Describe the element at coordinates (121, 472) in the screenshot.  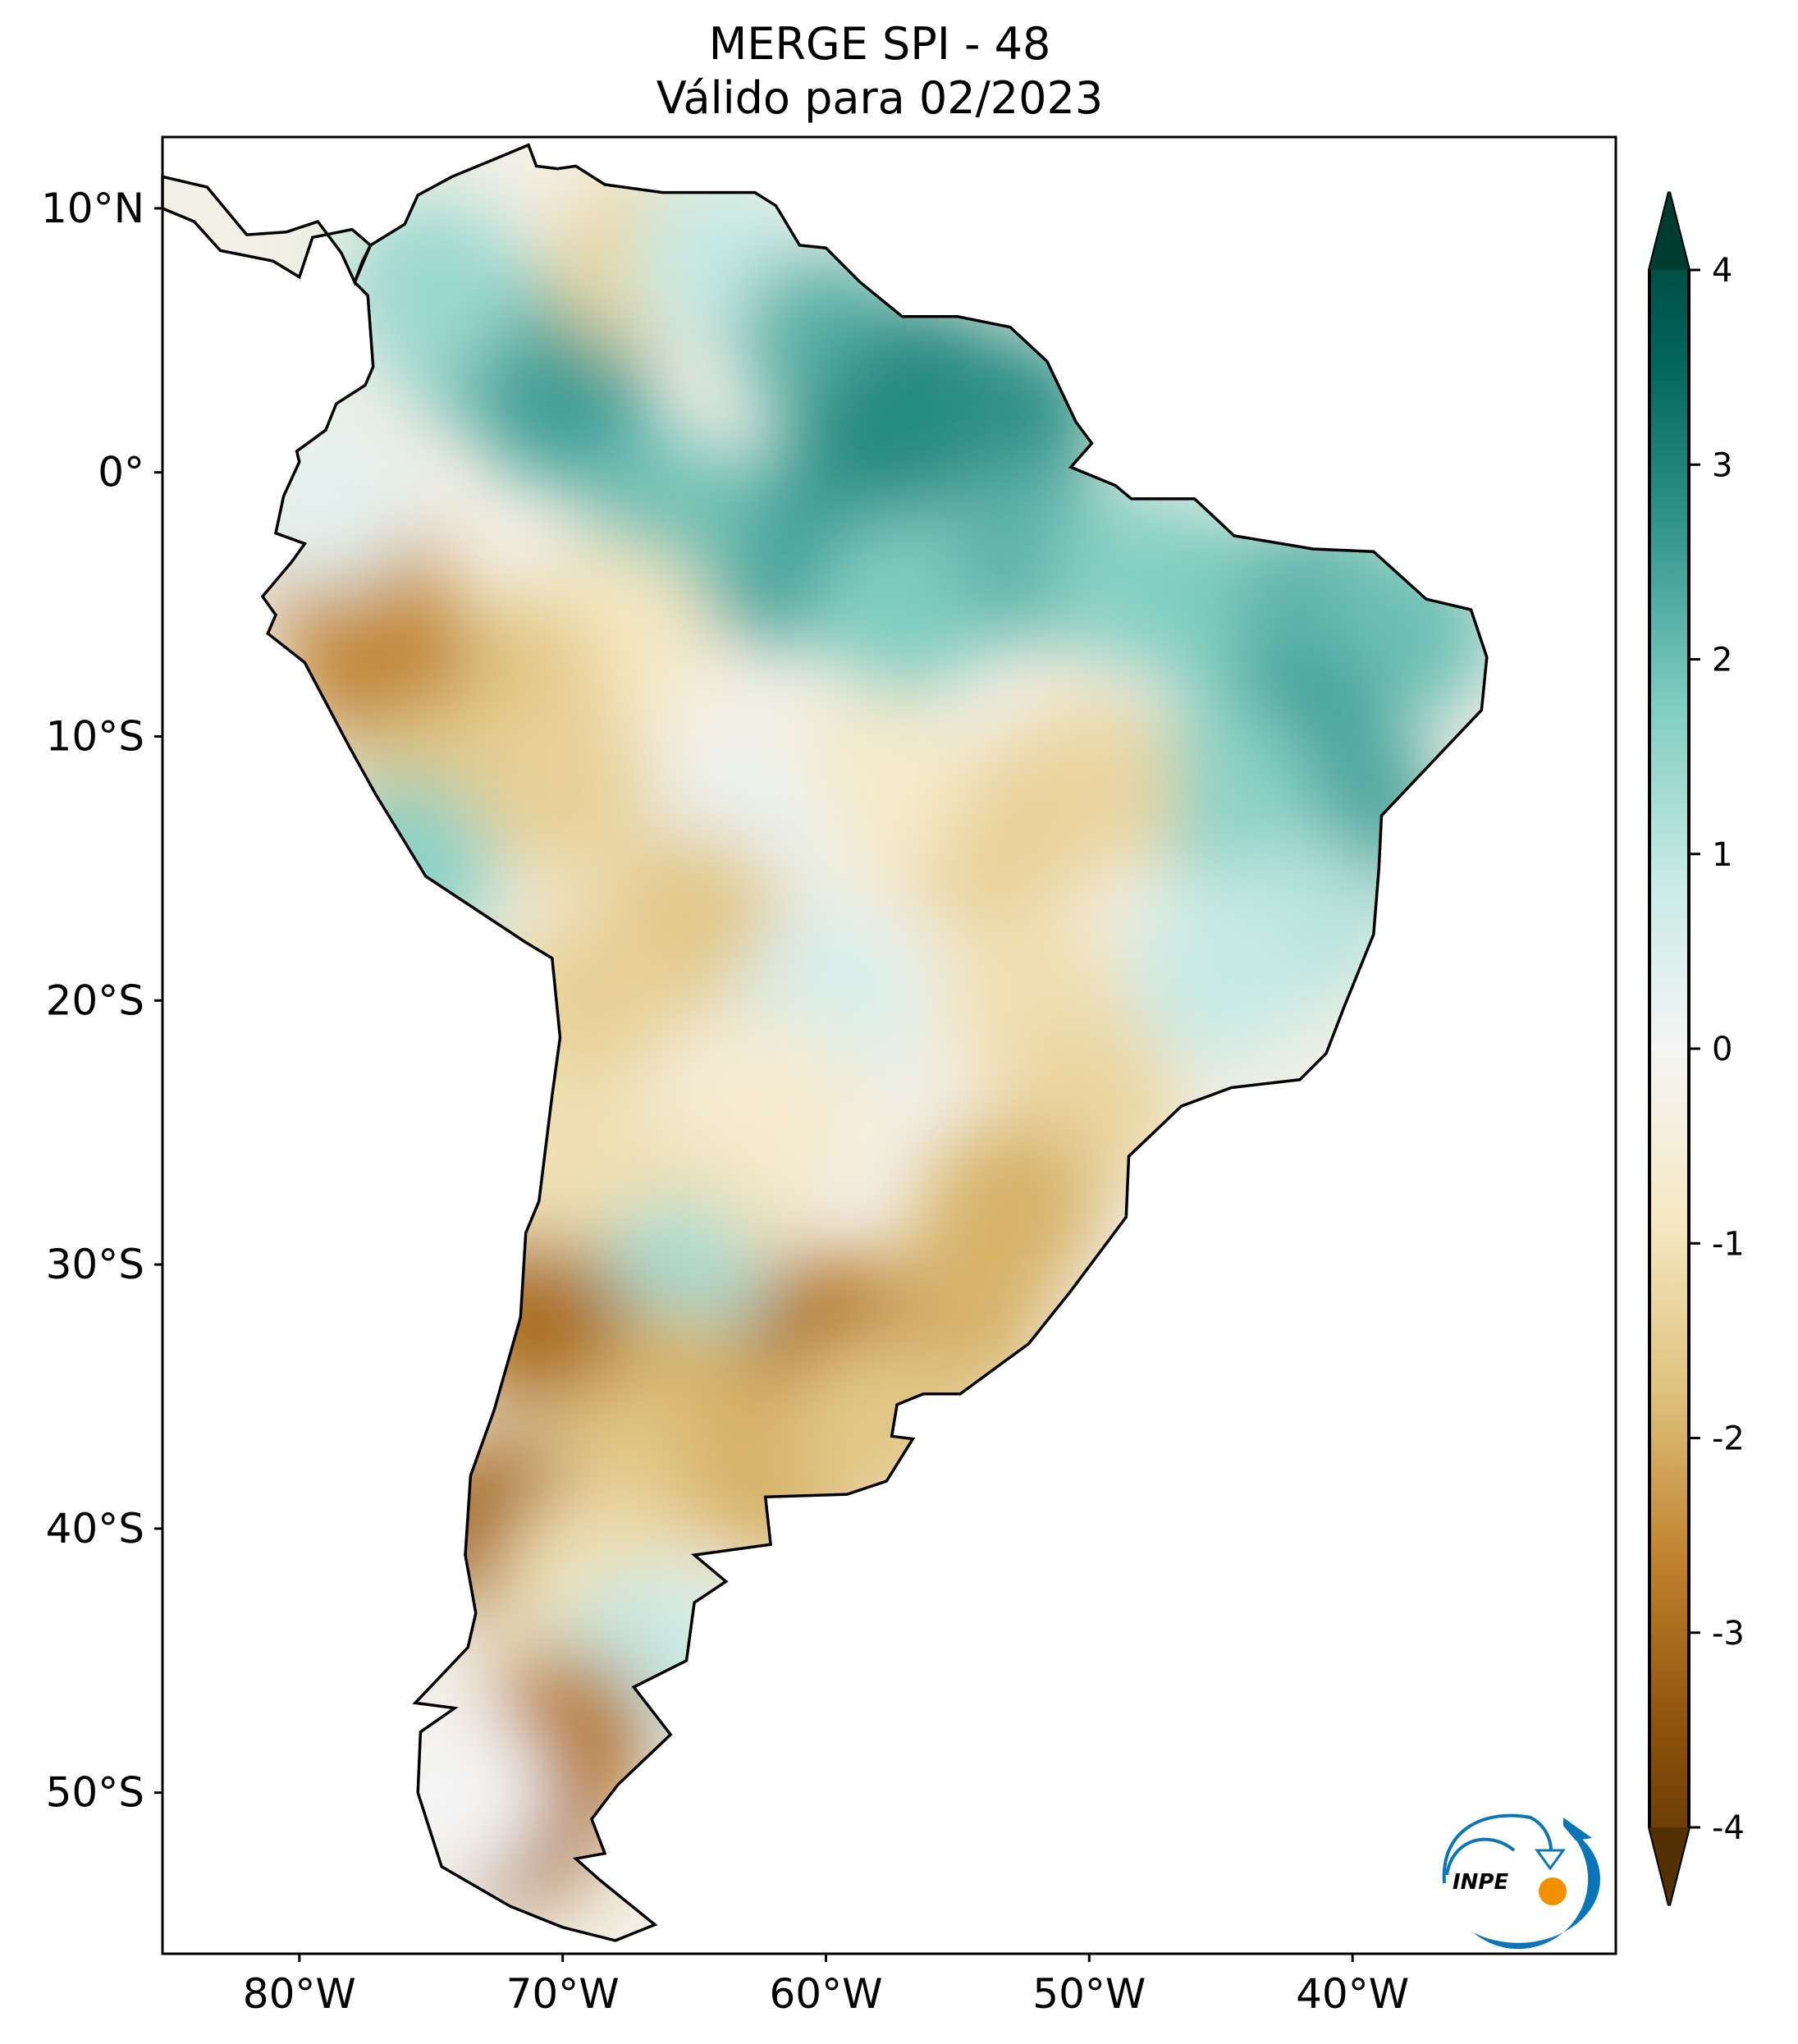
I see `lat-tick-label: 0°` at that location.